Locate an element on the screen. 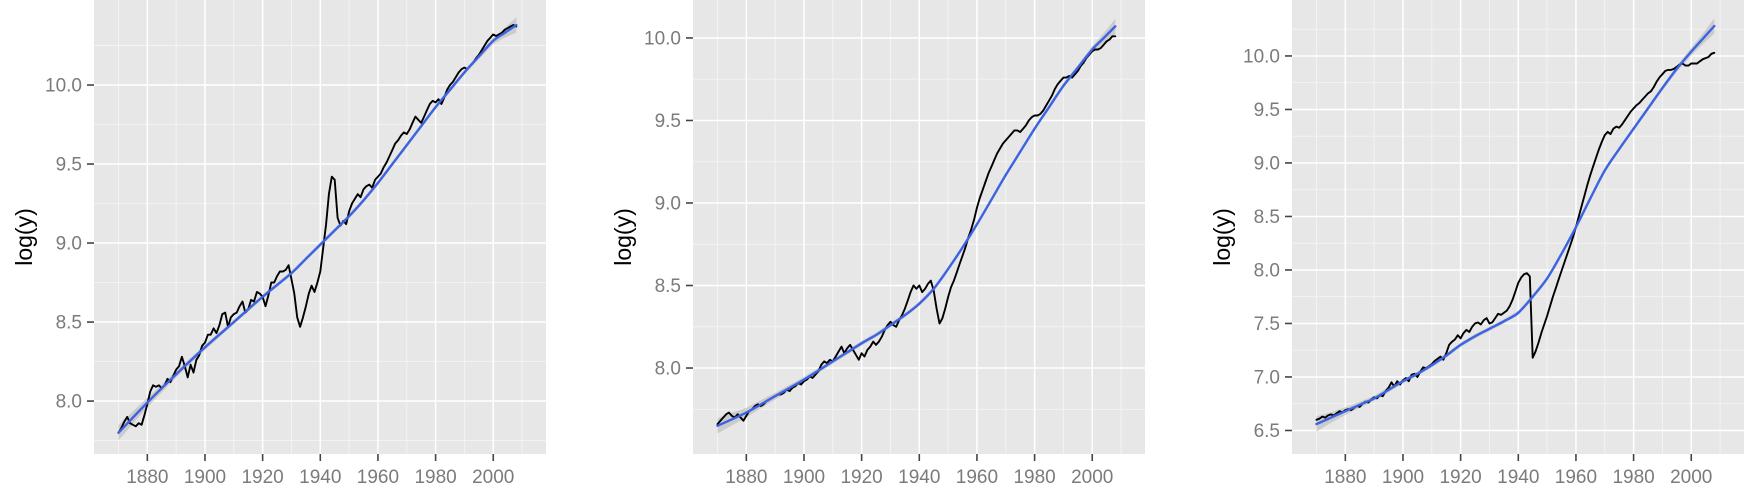  y-tick-label: 6.5 is located at coordinates (1267, 431).